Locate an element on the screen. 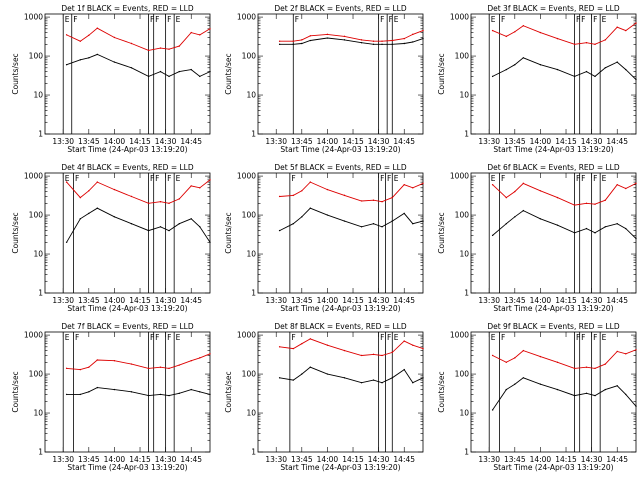 The image size is (640, 480). x-tick-label: 13:45 is located at coordinates (89, 141).